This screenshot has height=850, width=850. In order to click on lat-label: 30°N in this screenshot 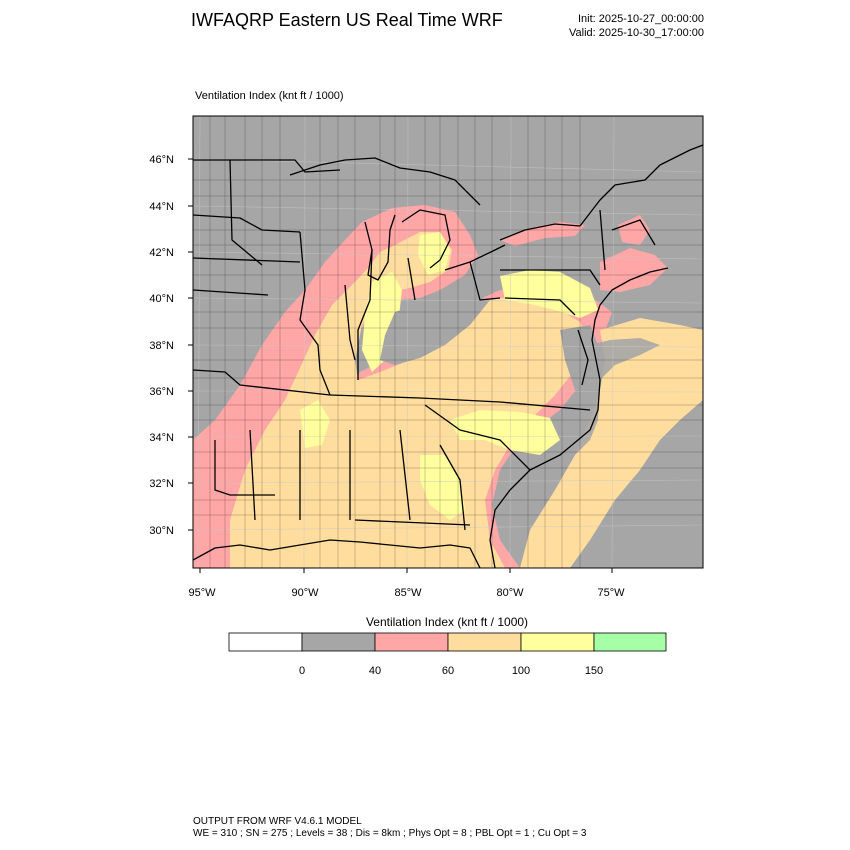, I will do `click(161, 531)`.